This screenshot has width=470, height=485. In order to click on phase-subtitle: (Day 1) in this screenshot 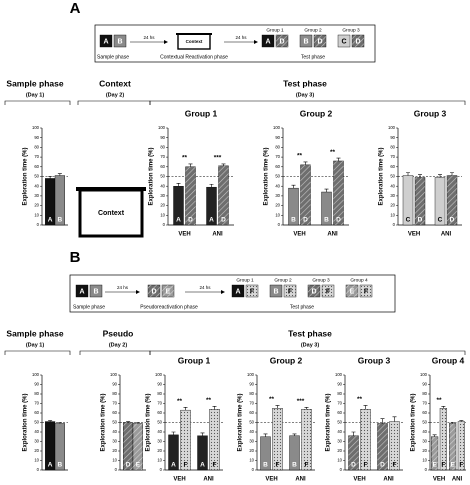, I will do `click(35, 345)`.